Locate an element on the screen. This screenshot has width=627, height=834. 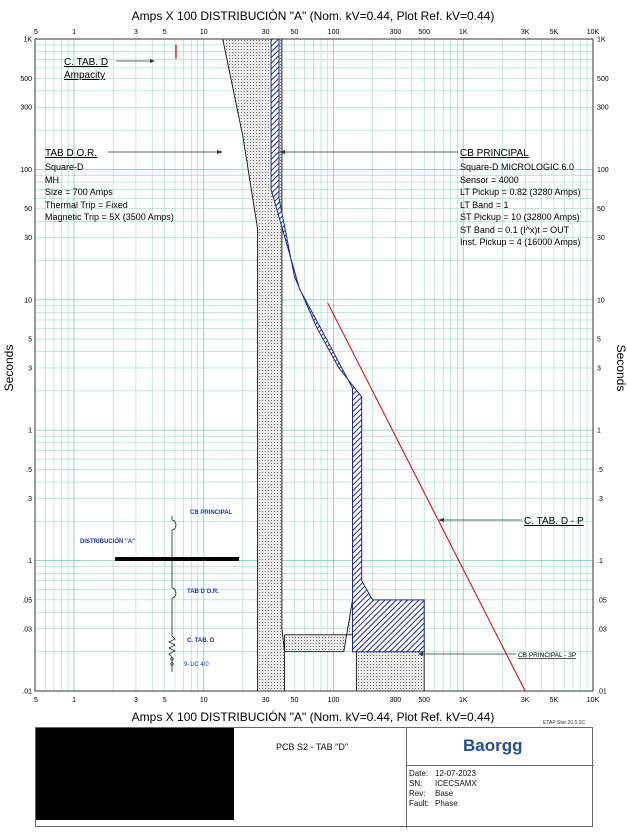
y-tick-label-right: .01 is located at coordinates (602, 692).